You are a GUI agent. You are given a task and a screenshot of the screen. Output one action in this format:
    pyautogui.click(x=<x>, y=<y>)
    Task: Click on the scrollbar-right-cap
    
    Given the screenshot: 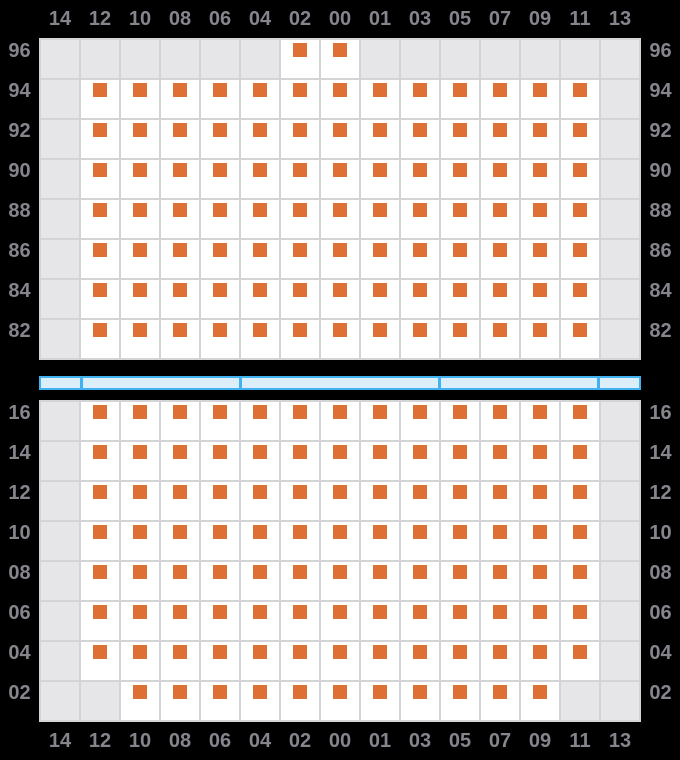 What is the action you would take?
    pyautogui.click(x=617, y=383)
    